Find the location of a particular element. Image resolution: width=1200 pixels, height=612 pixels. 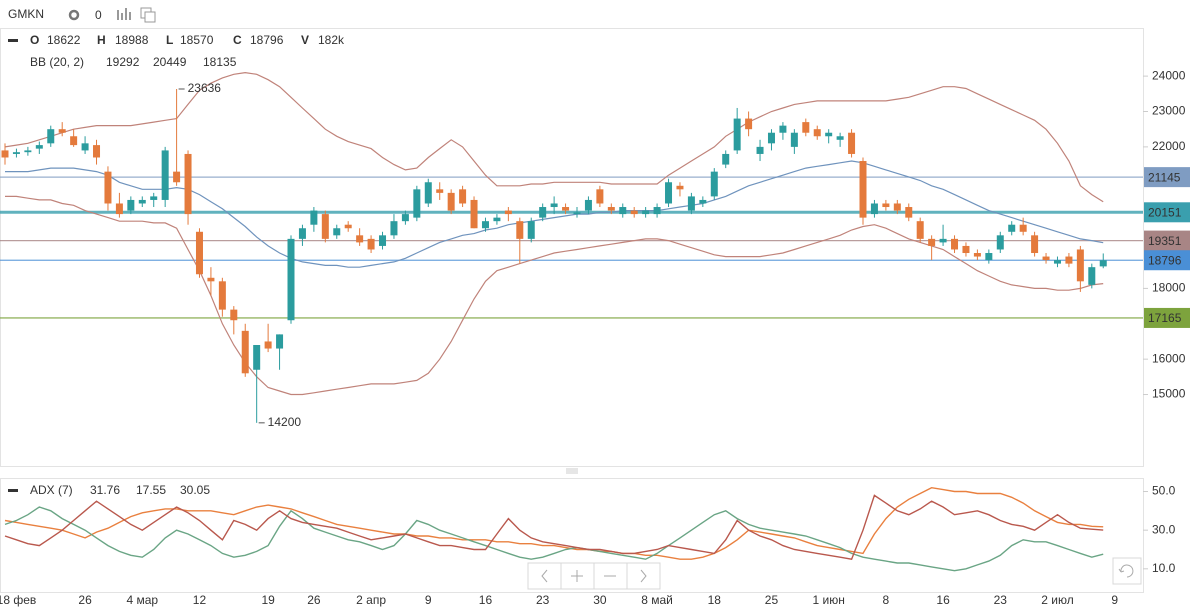

indicator-value: 30.05 is located at coordinates (195, 490).